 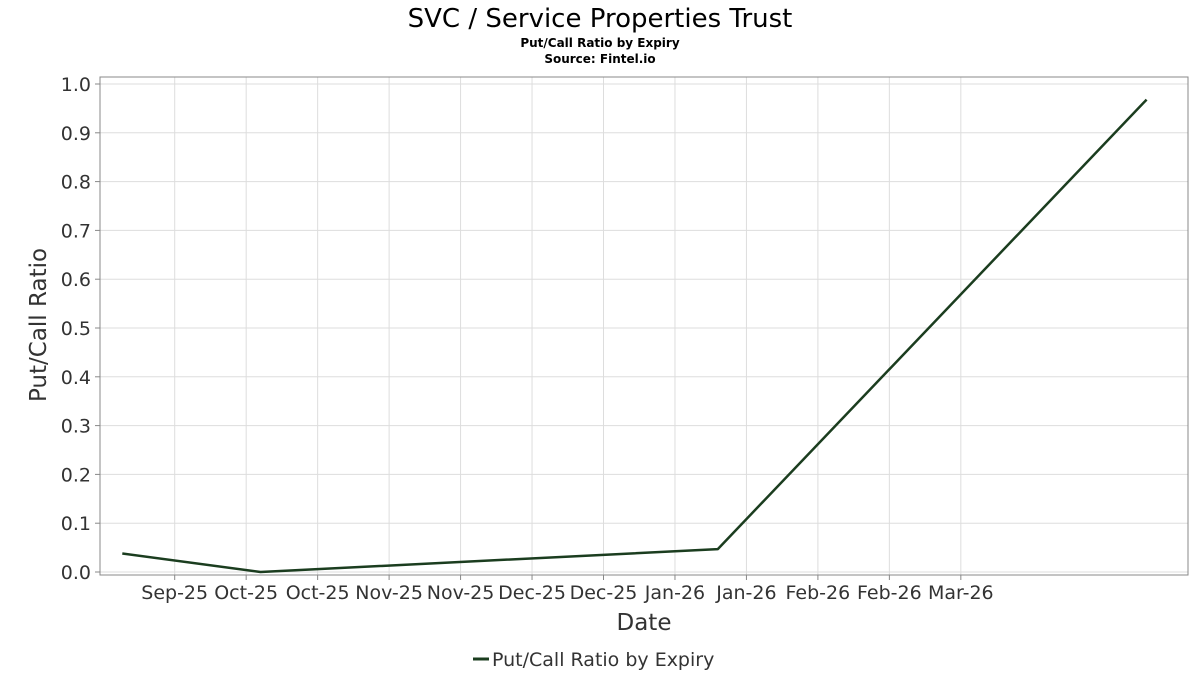 I want to click on x-tick-label: Sep-25, so click(x=174, y=593).